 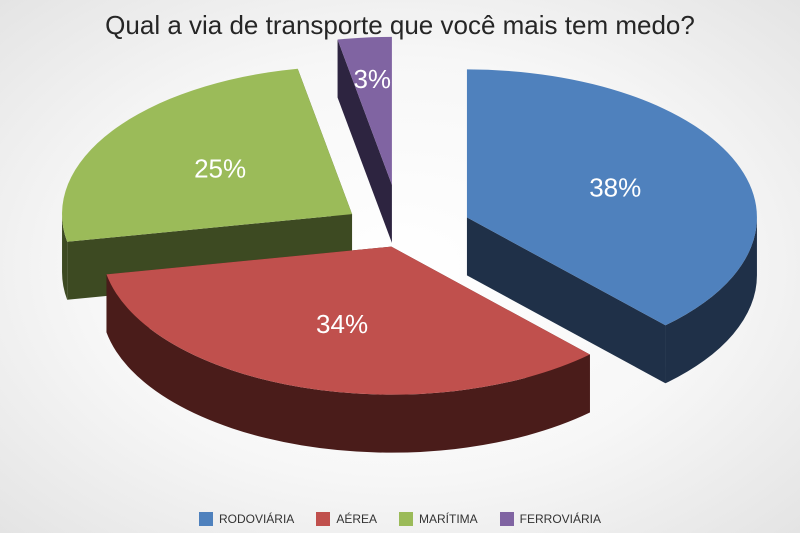 I want to click on slice-rim-maritima, so click(x=65, y=257).